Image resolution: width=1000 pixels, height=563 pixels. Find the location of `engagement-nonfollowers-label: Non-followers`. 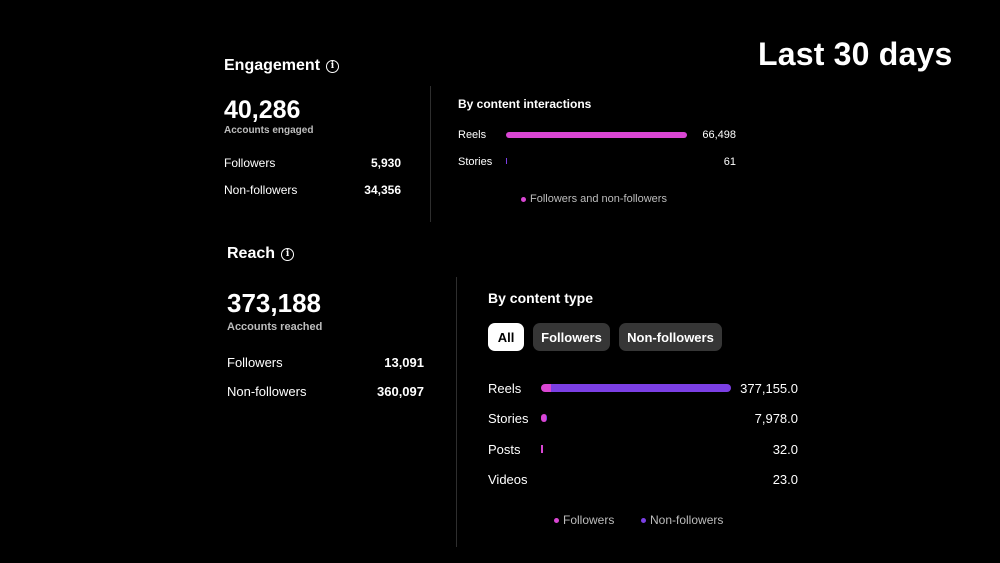

engagement-nonfollowers-label: Non-followers is located at coordinates (261, 190).